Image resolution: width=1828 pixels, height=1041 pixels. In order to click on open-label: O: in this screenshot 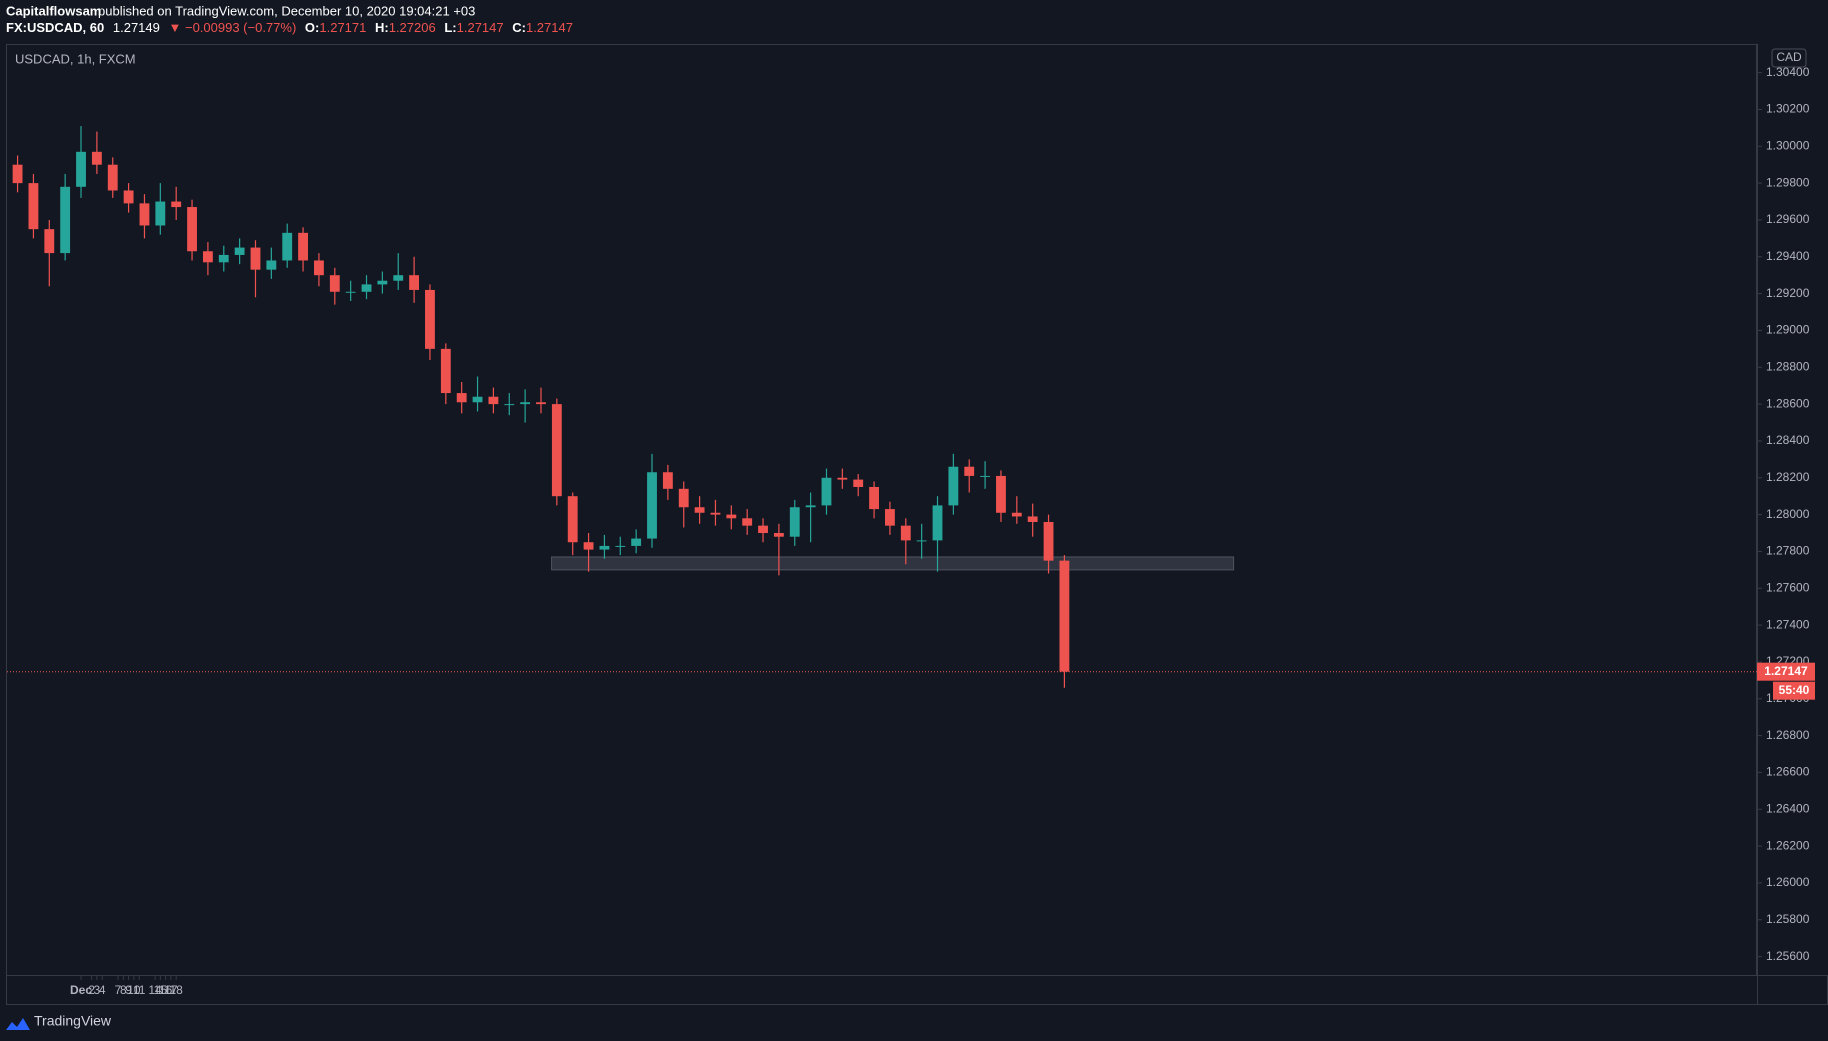, I will do `click(312, 27)`.